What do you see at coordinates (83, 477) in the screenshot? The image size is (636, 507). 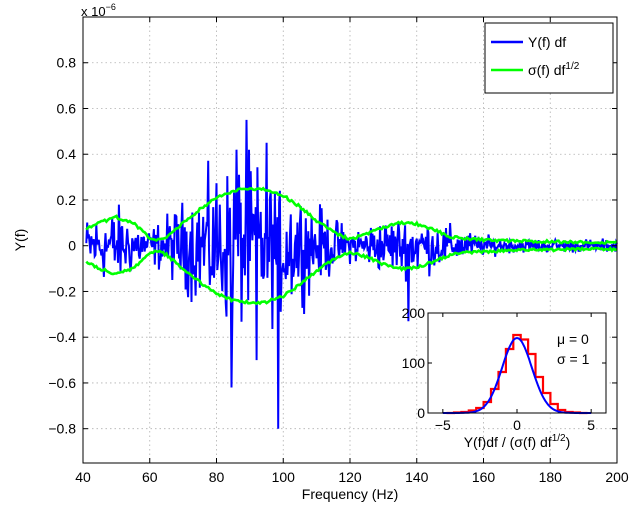 I see `x-tick-label: 40` at bounding box center [83, 477].